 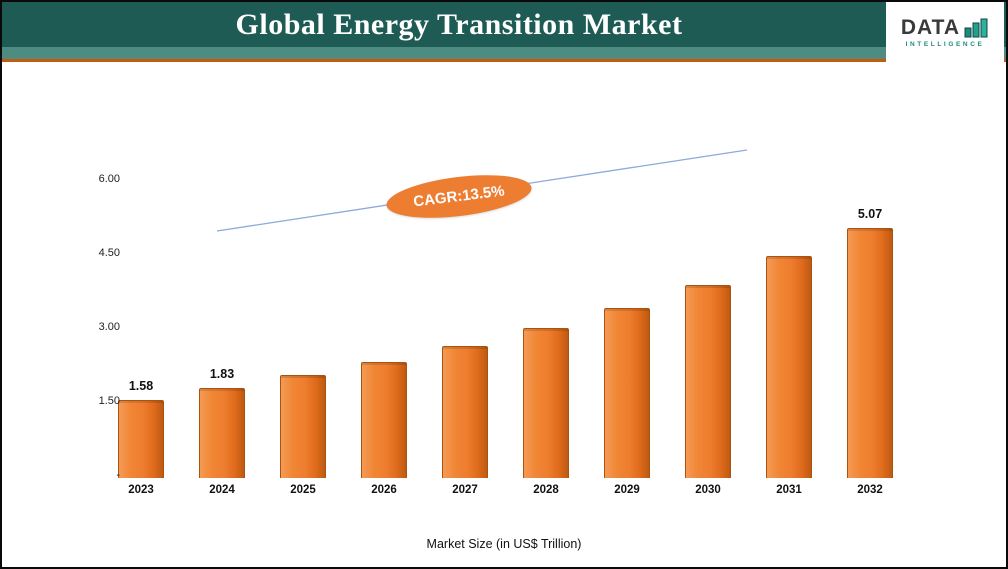 What do you see at coordinates (504, 53) in the screenshot?
I see `header-accent-strip` at bounding box center [504, 53].